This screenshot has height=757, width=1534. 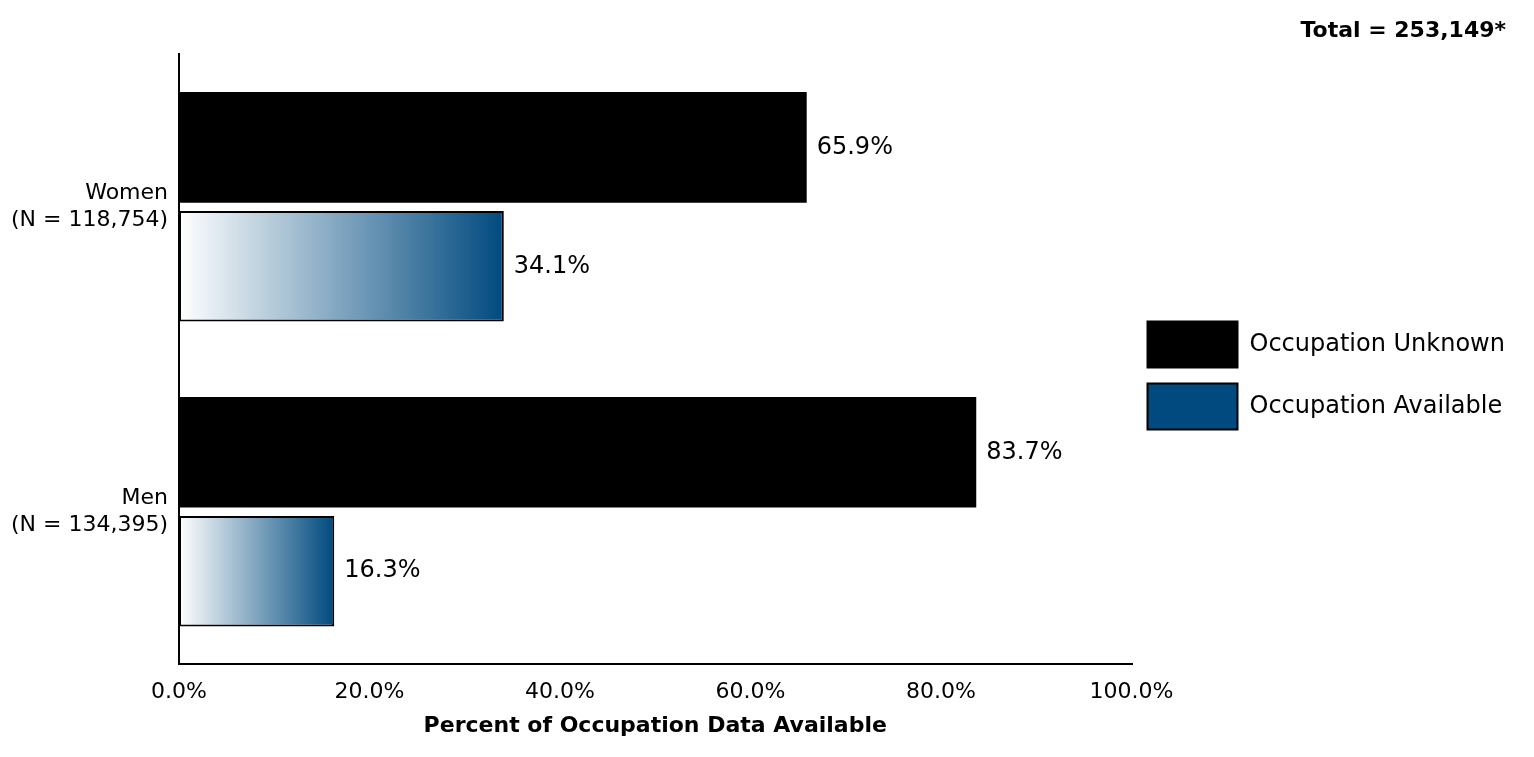 I want to click on x-tick-label: 40.0%, so click(x=560, y=691).